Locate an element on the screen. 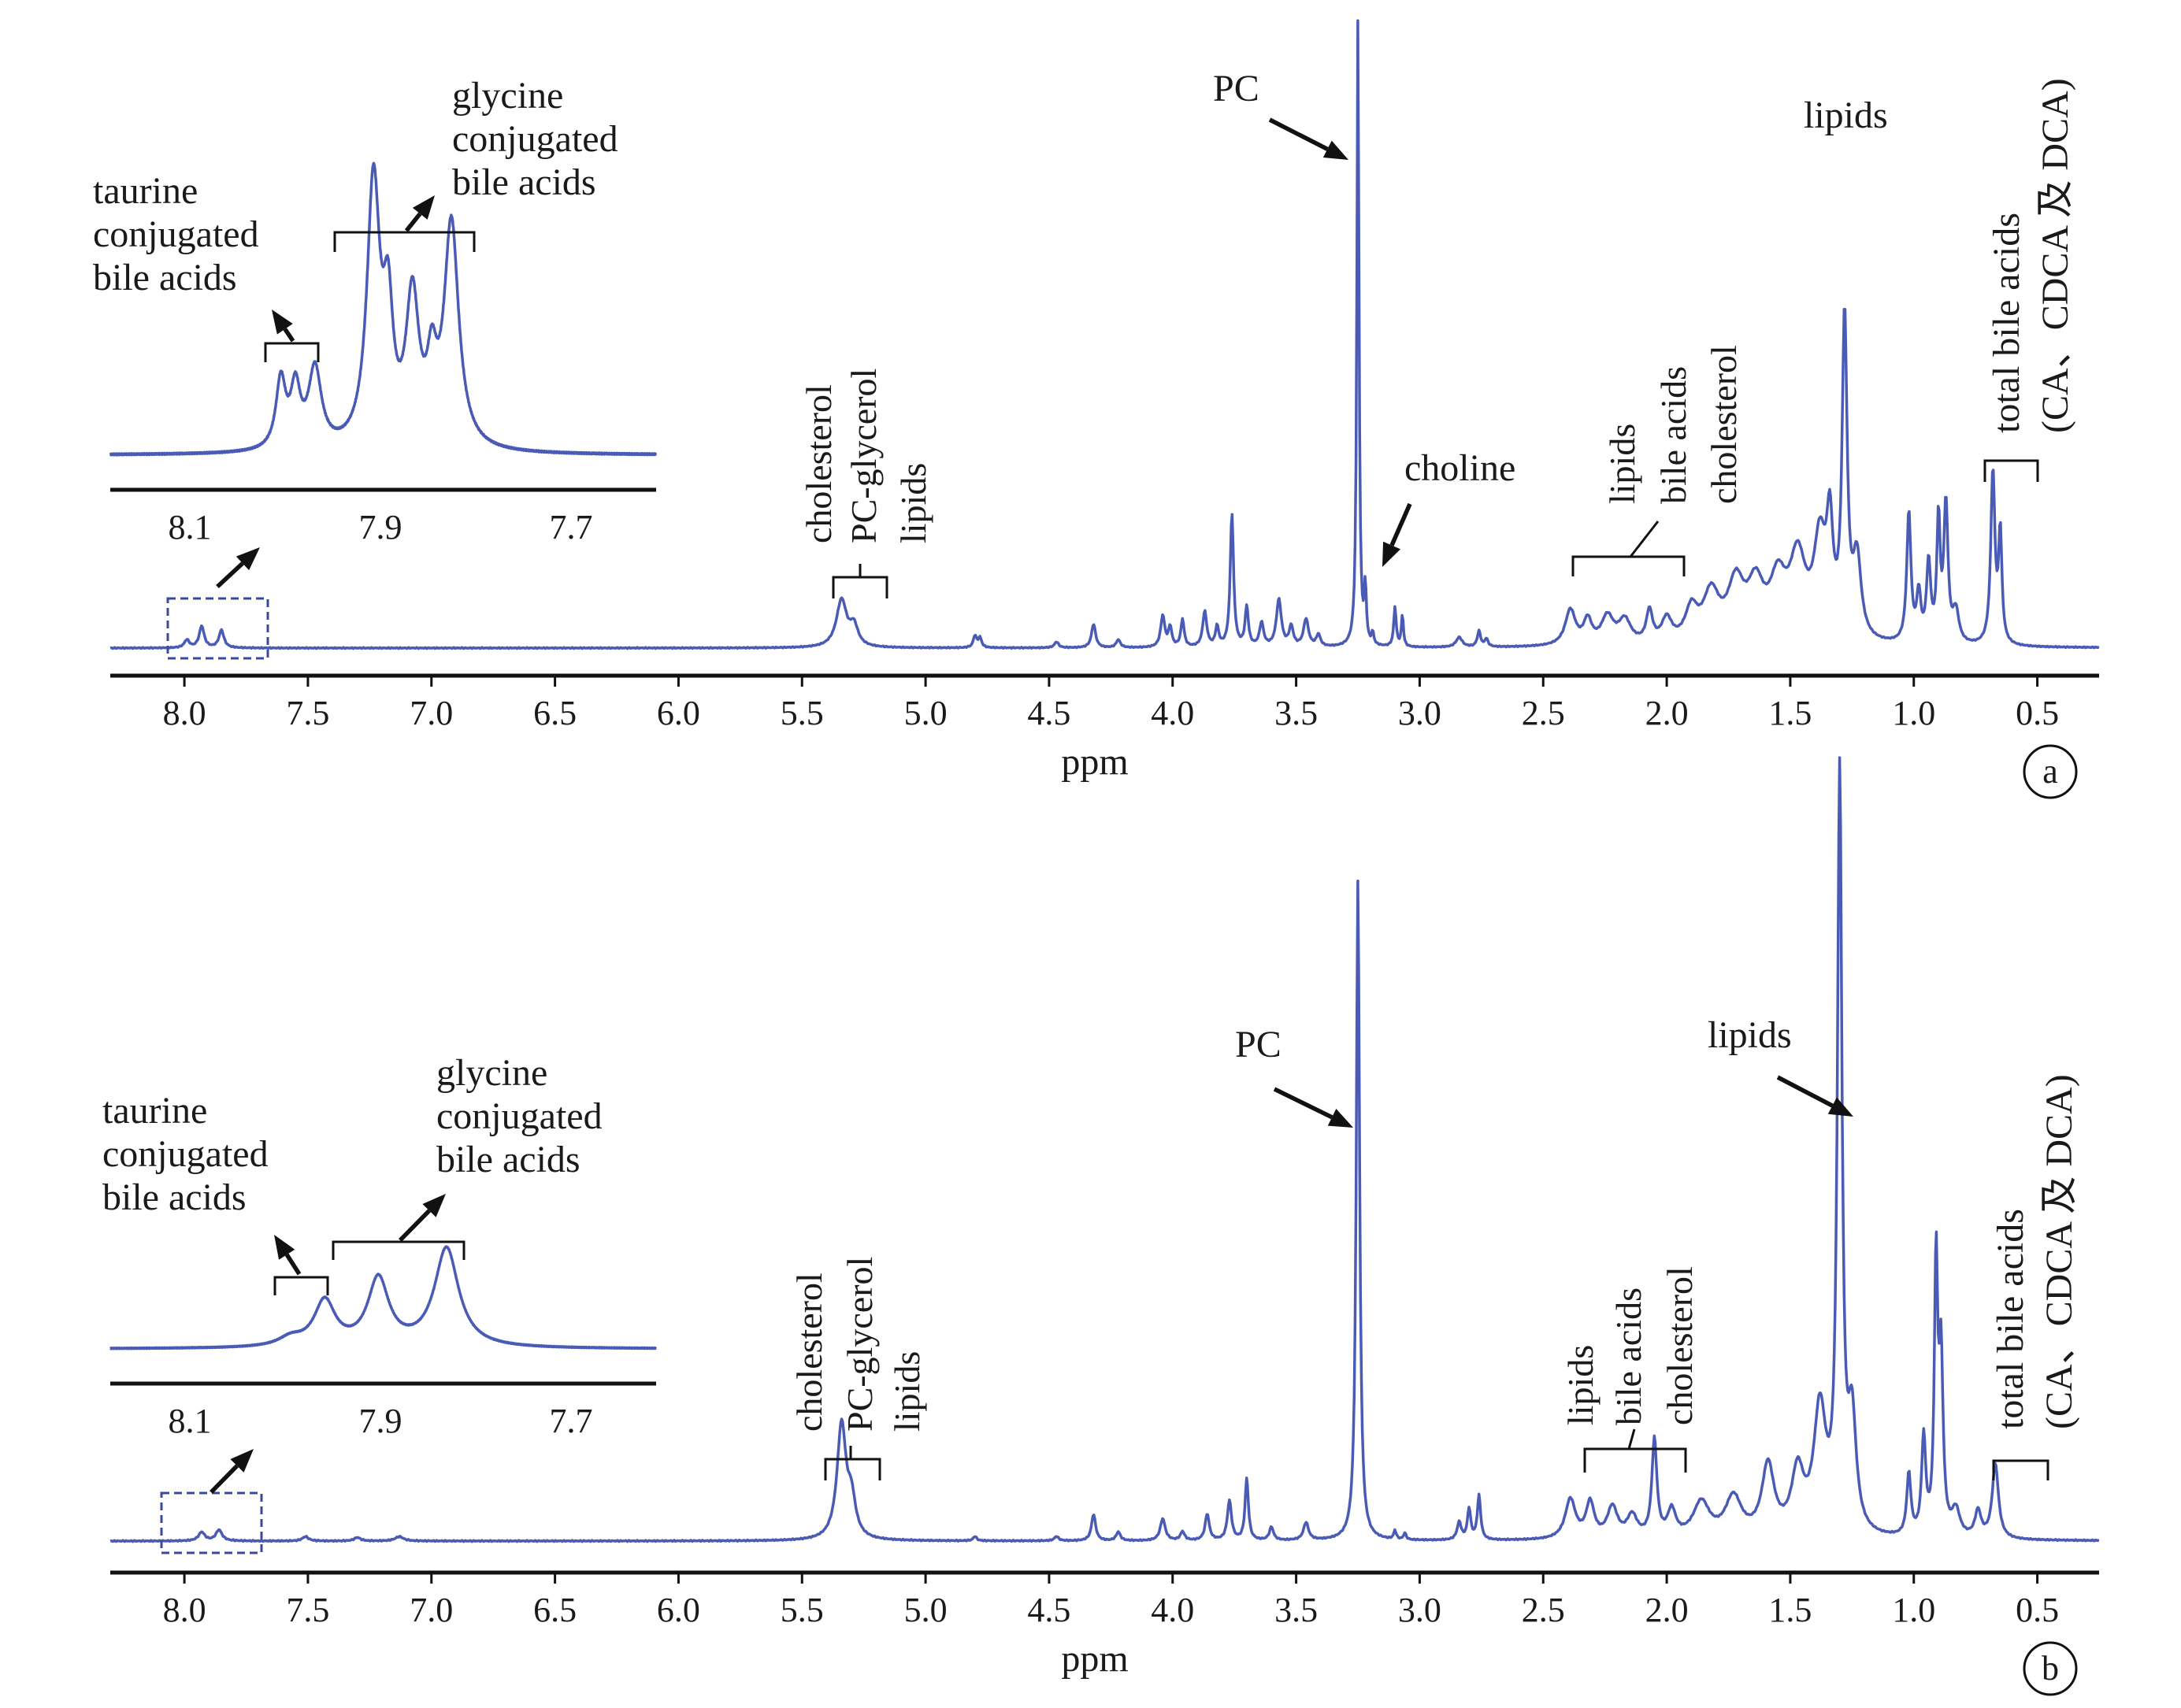 The height and width of the screenshot is (1708, 2181). cluster-5-3-bracket is located at coordinates (860, 581).